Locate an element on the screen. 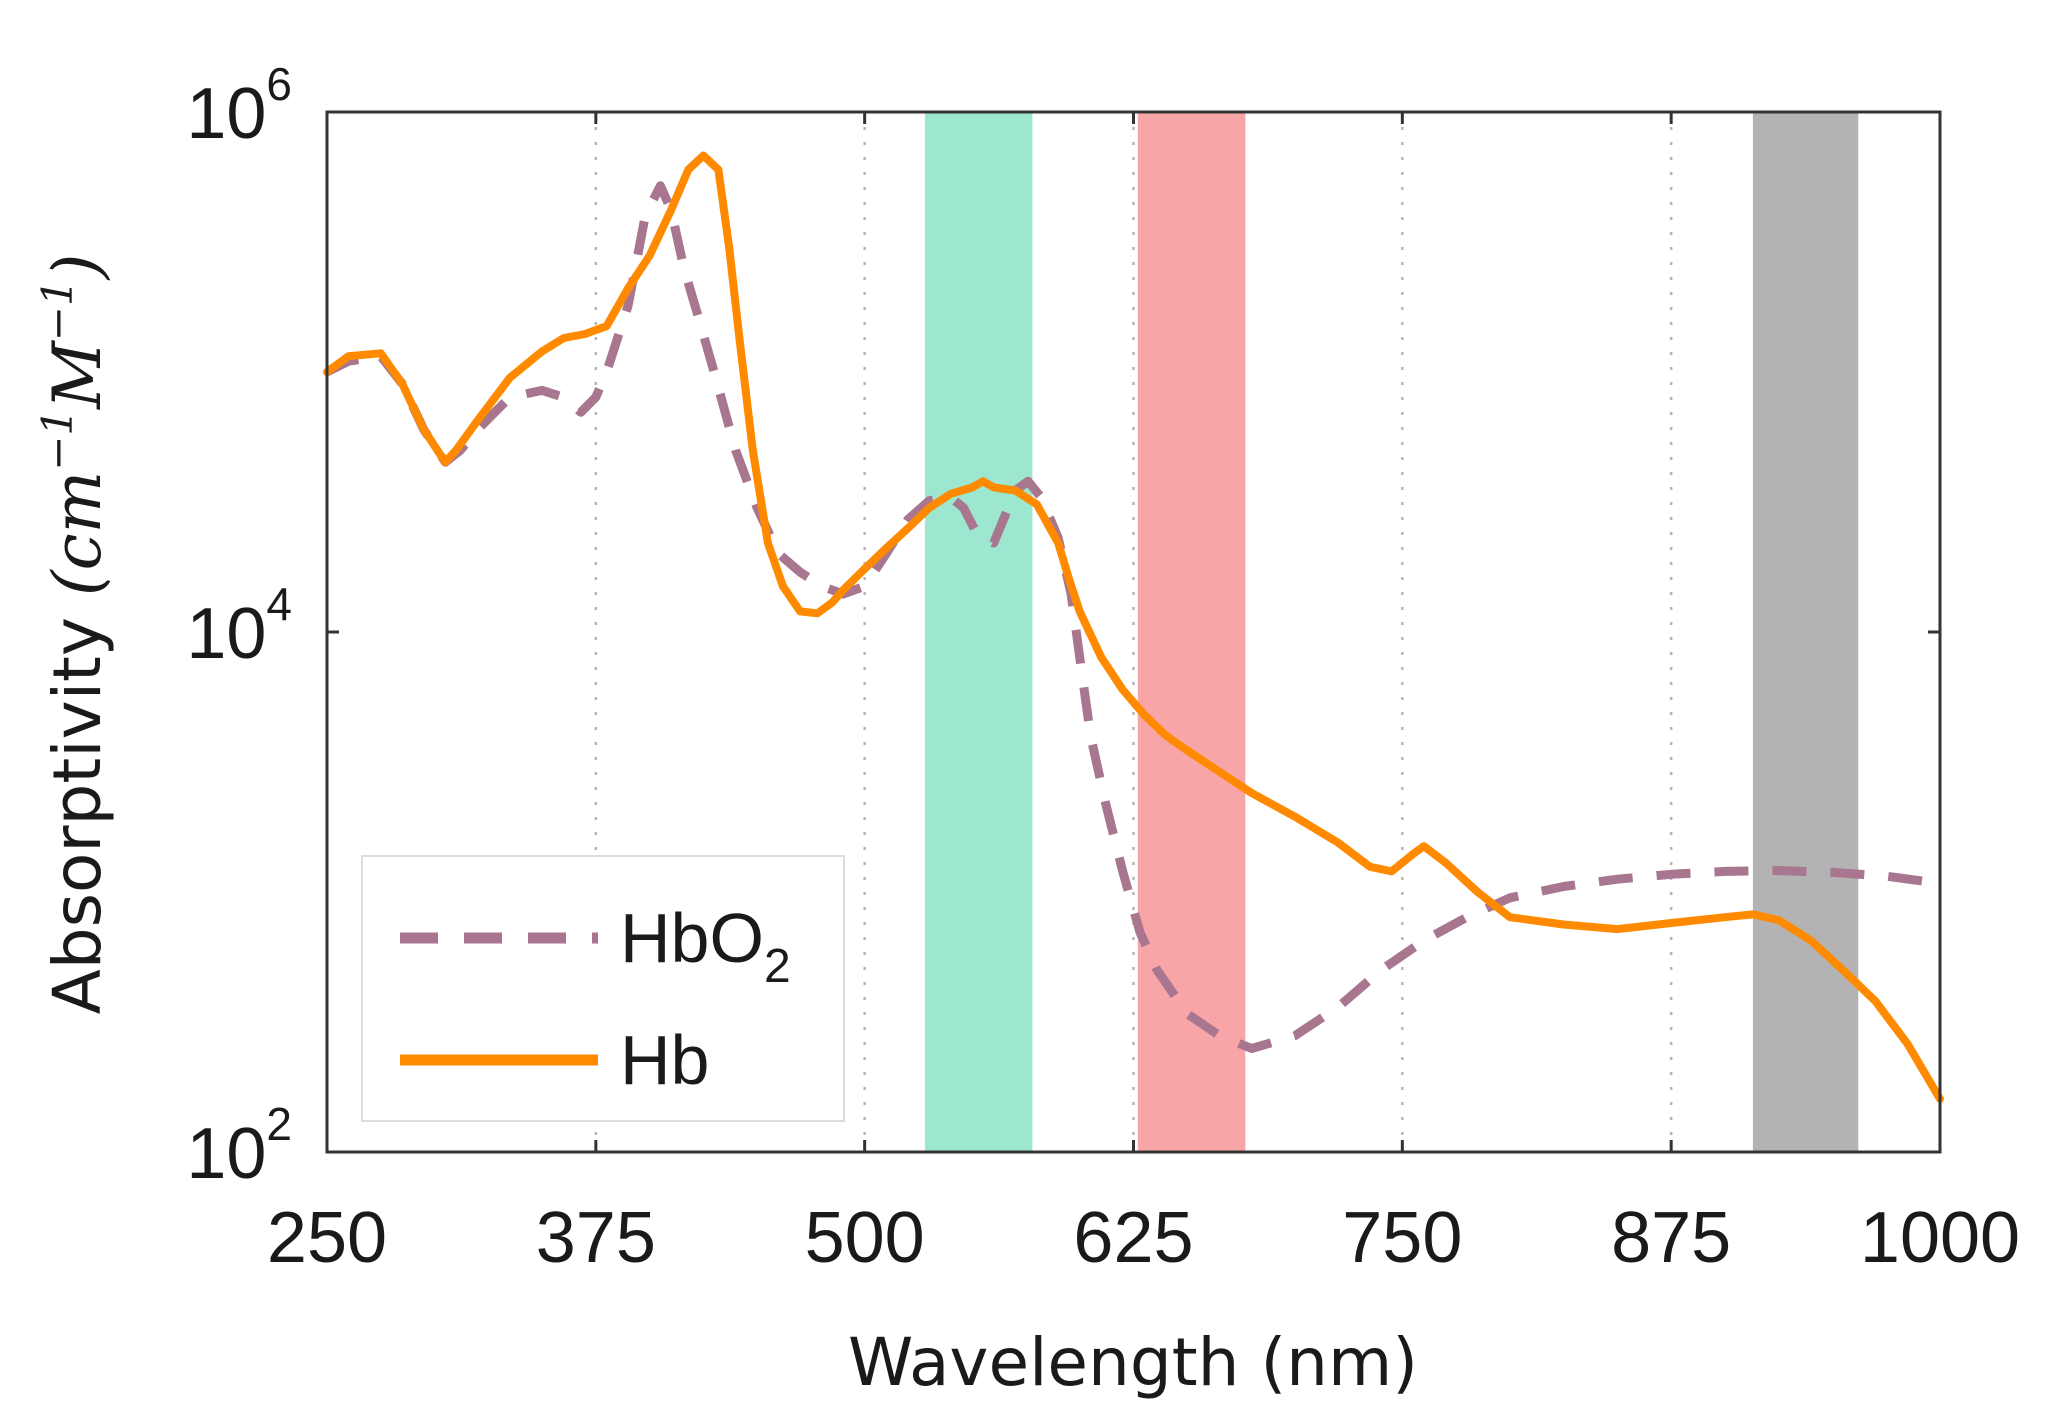  legend: HbO2 Hb is located at coordinates (603, 988).